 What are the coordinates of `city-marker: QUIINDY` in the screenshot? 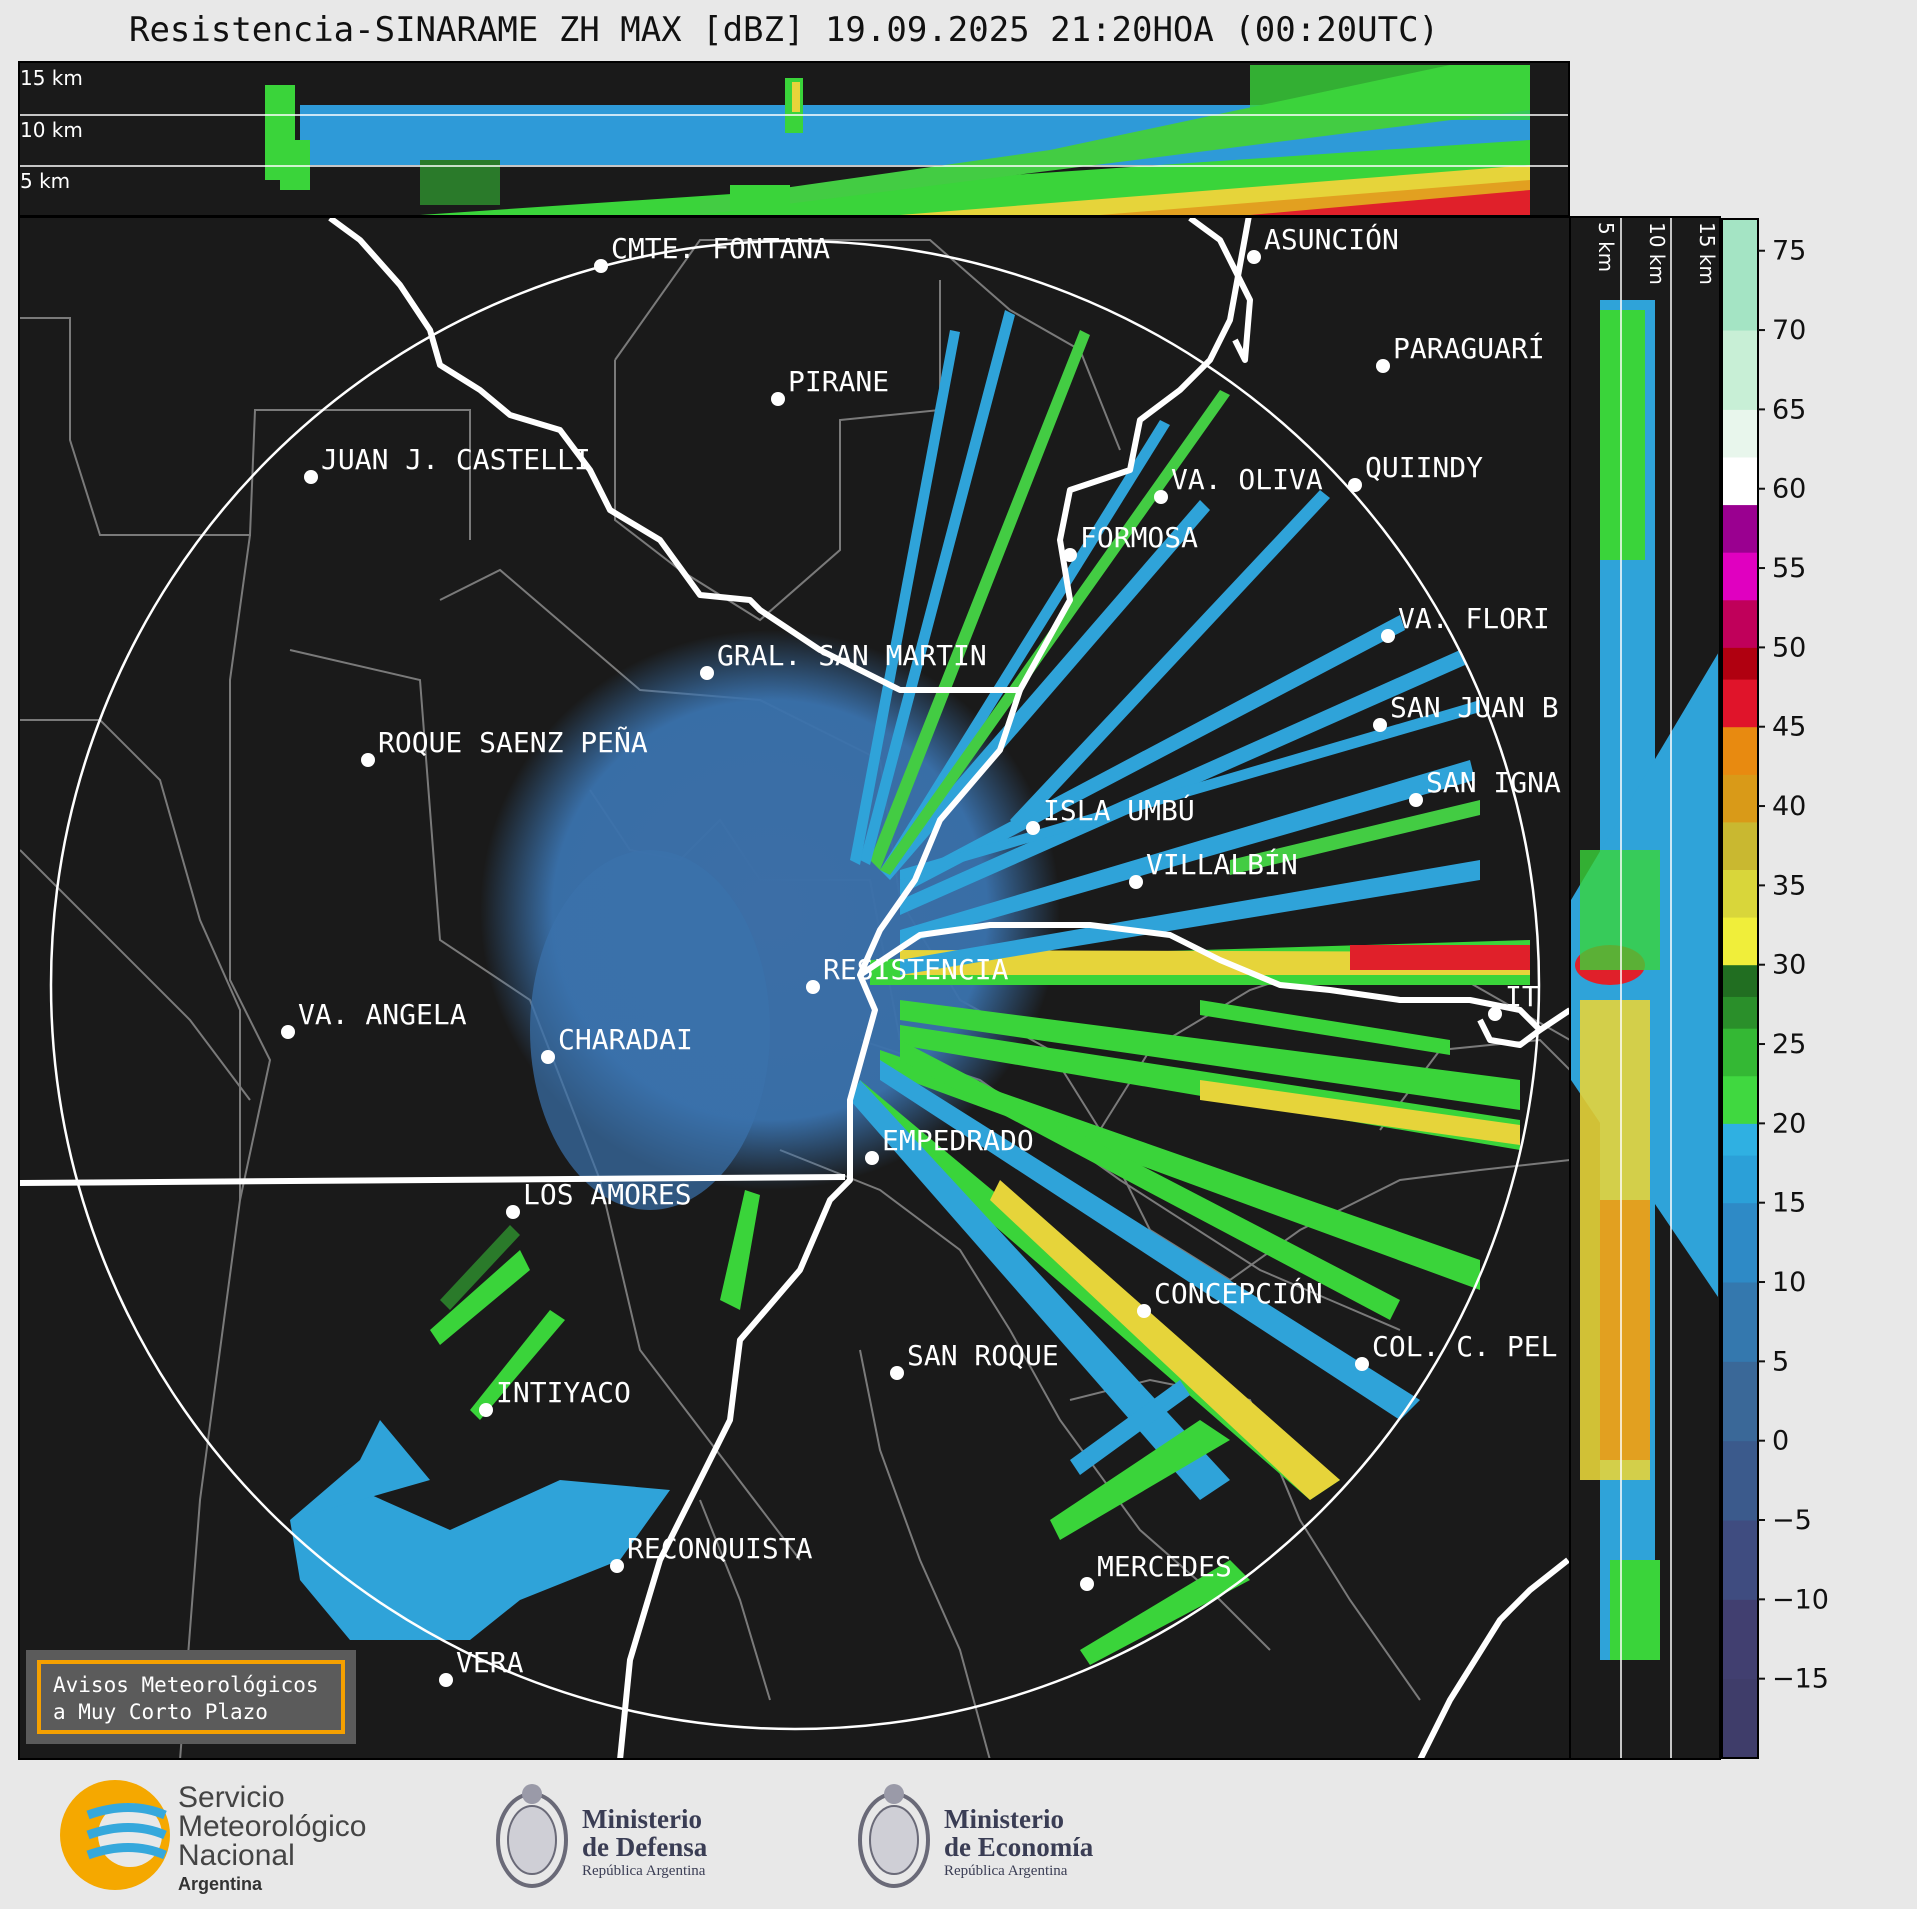 It's located at (1415, 471).